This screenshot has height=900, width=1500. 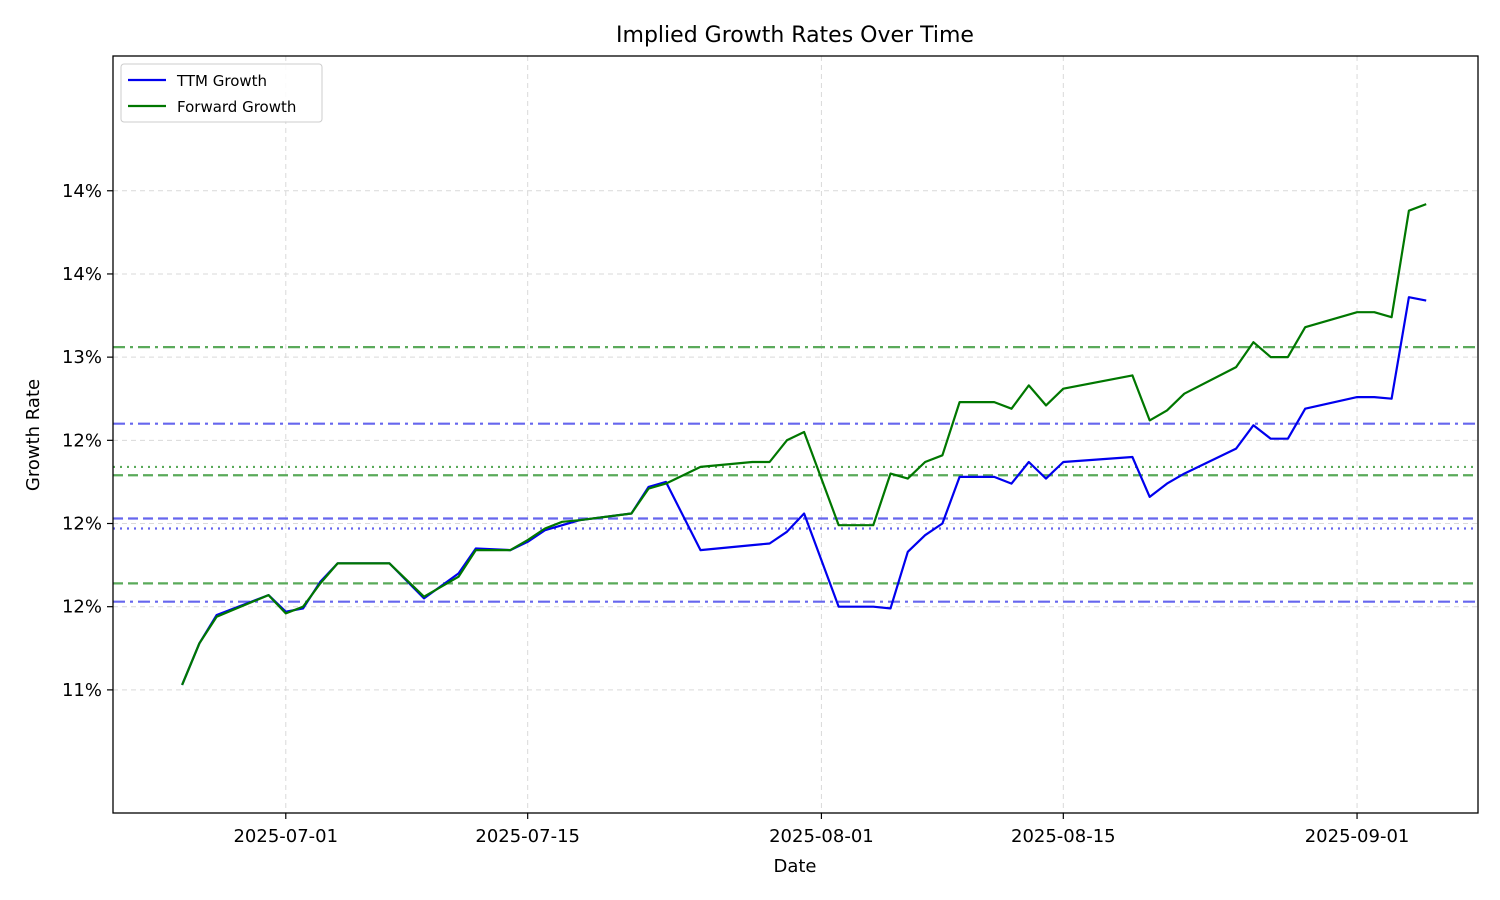 I want to click on legend: TTM Growth Forward Growth, so click(x=221, y=93).